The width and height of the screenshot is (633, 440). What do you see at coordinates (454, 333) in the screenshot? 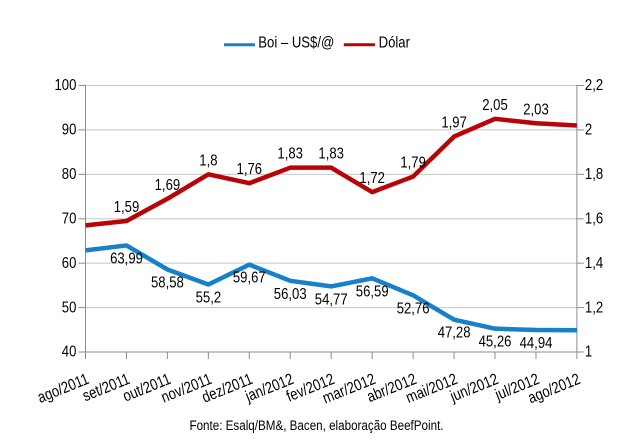
I see `svg-text: 47,28` at bounding box center [454, 333].